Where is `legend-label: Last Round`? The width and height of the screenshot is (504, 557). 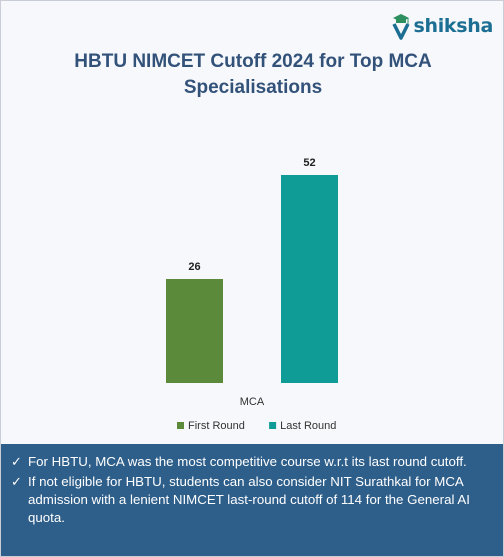
legend-label: Last Round is located at coordinates (308, 426).